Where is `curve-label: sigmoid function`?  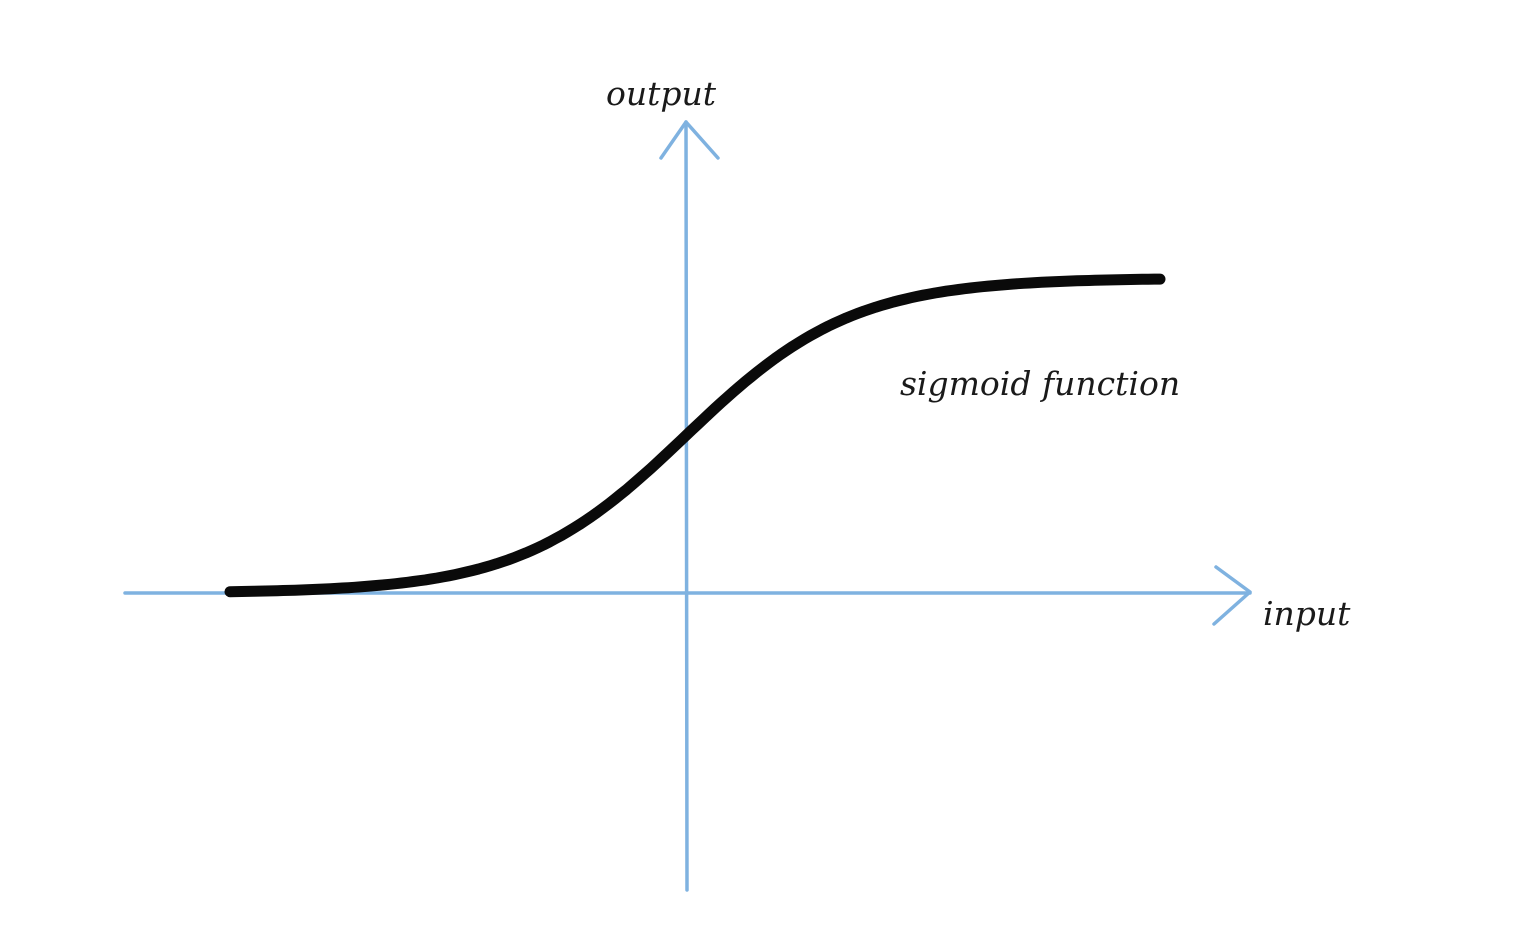 curve-label: sigmoid function is located at coordinates (1040, 383).